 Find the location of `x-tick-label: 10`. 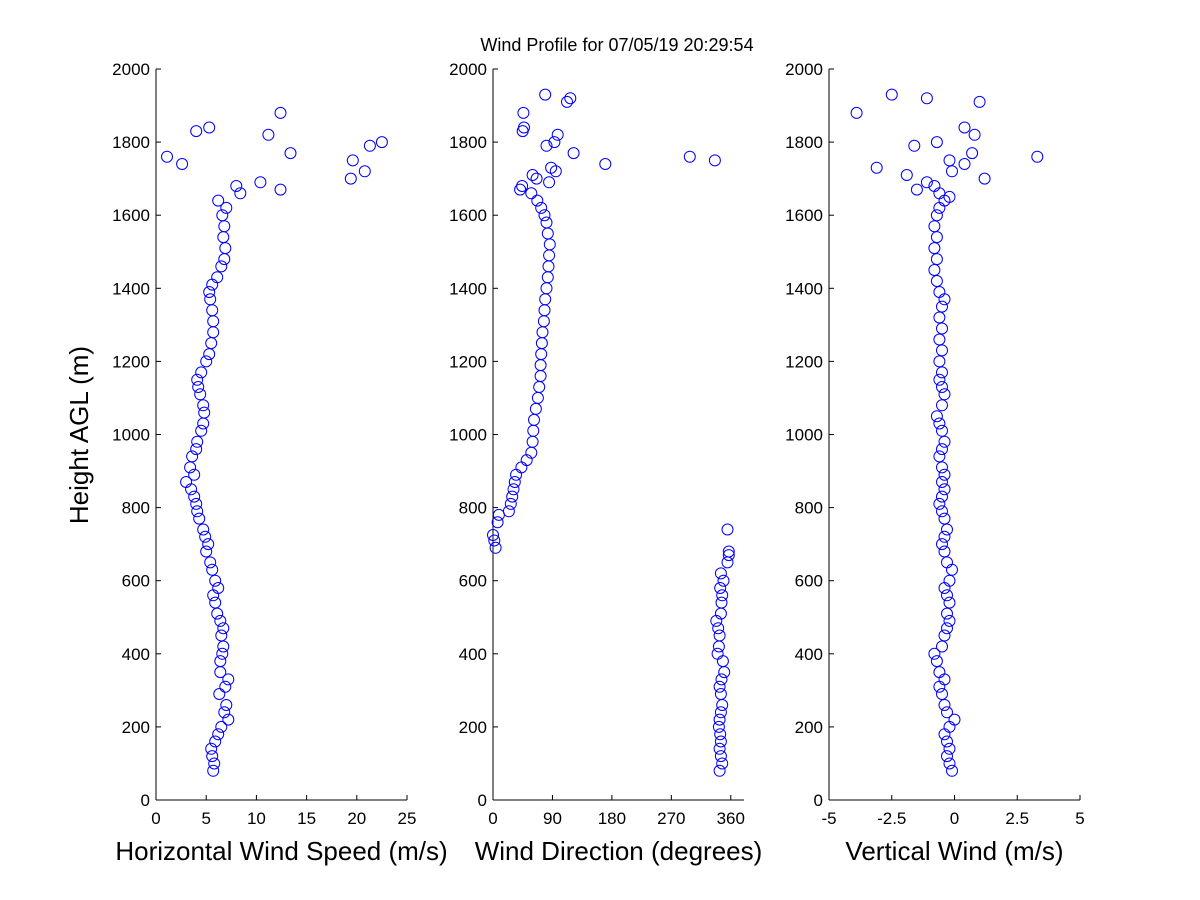

x-tick-label: 10 is located at coordinates (256, 818).